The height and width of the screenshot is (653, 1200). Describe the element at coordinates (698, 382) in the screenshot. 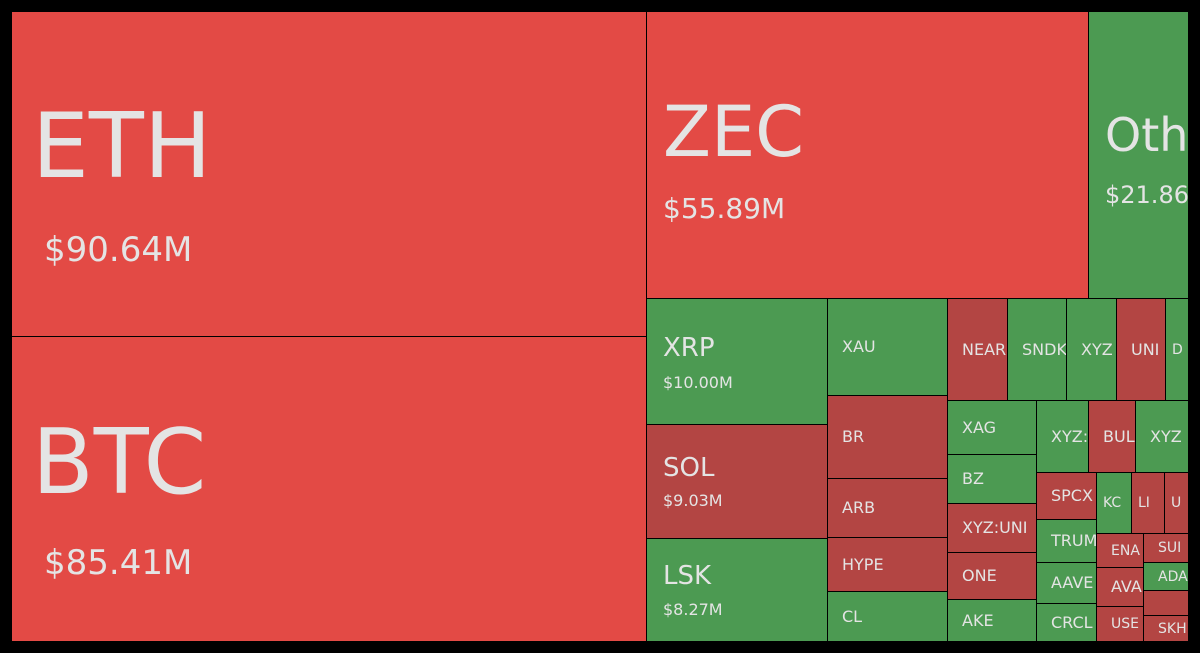

I see `tile-value: $10.00M` at that location.